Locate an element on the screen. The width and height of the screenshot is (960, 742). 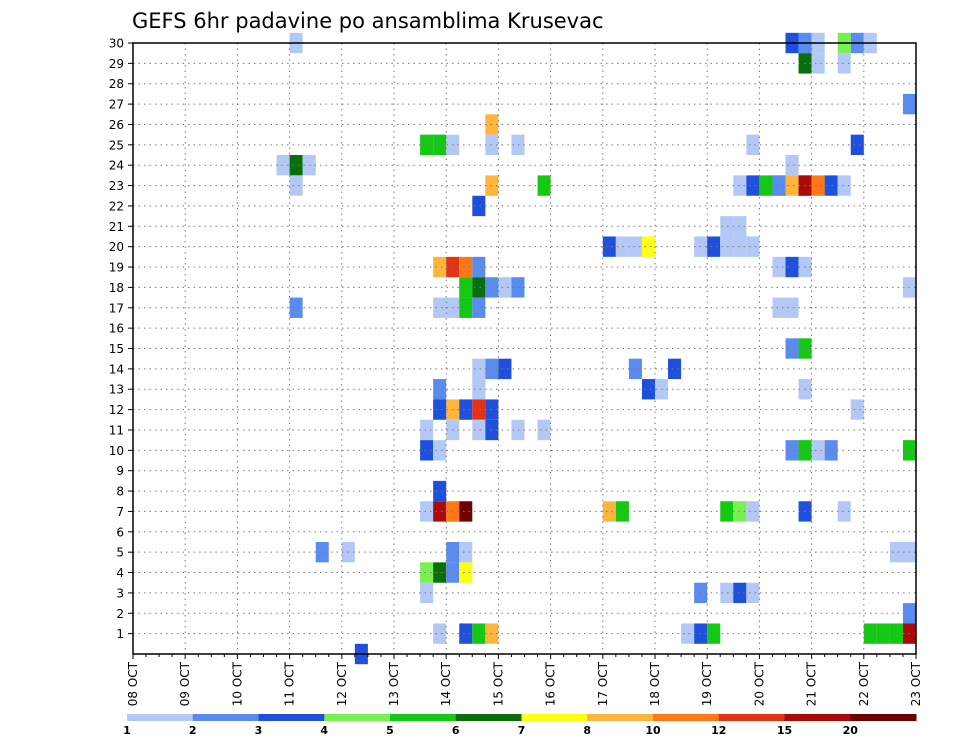
y-tick-label: 25 is located at coordinates (116, 145).